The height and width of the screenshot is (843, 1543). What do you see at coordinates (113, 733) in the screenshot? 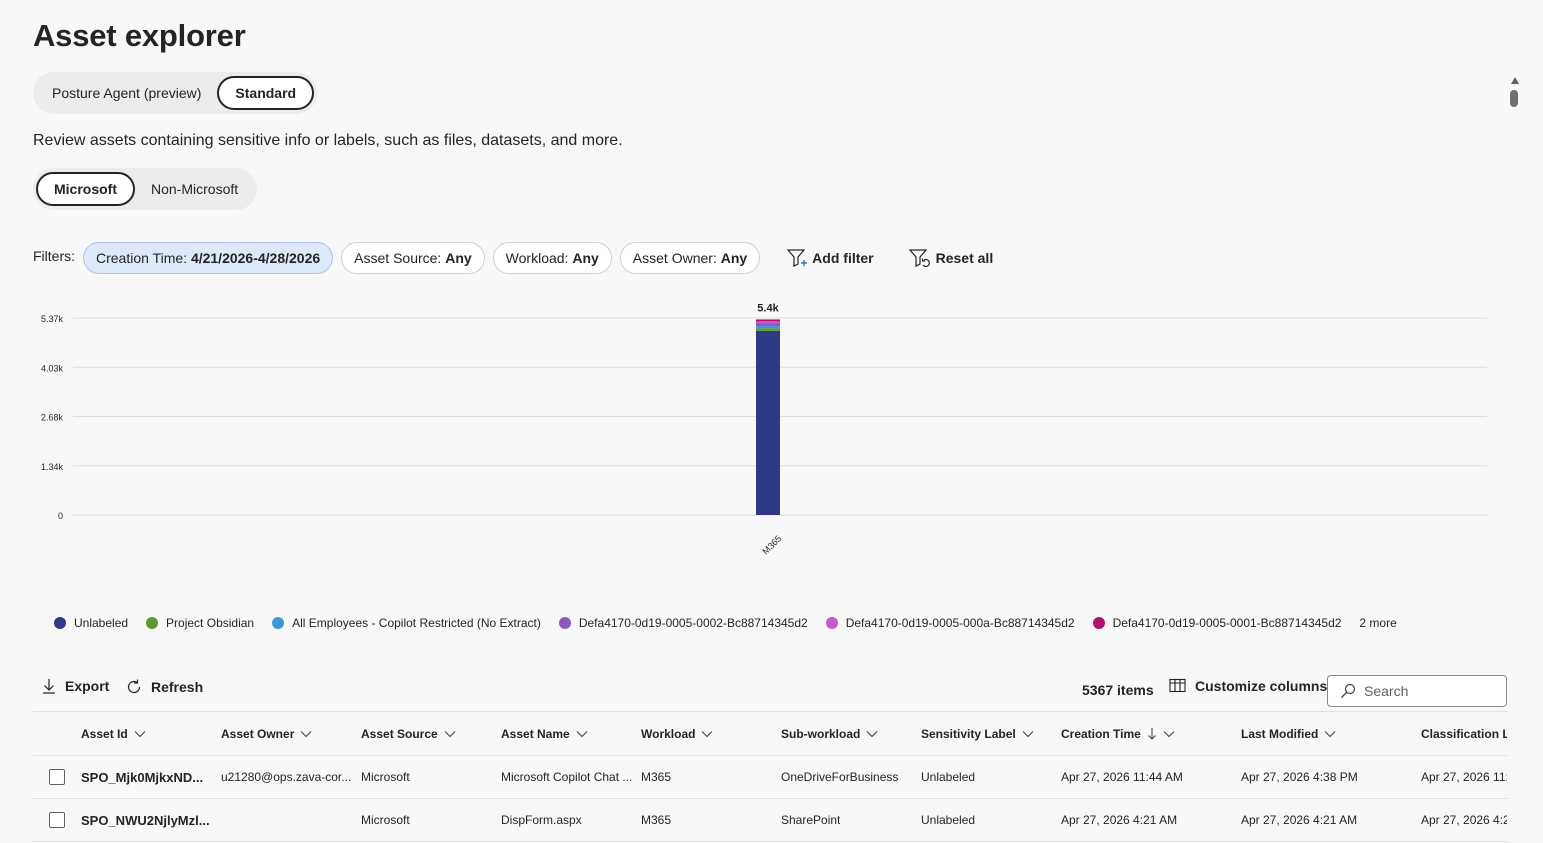
I see `col-asset-id: Asset Id` at bounding box center [113, 733].